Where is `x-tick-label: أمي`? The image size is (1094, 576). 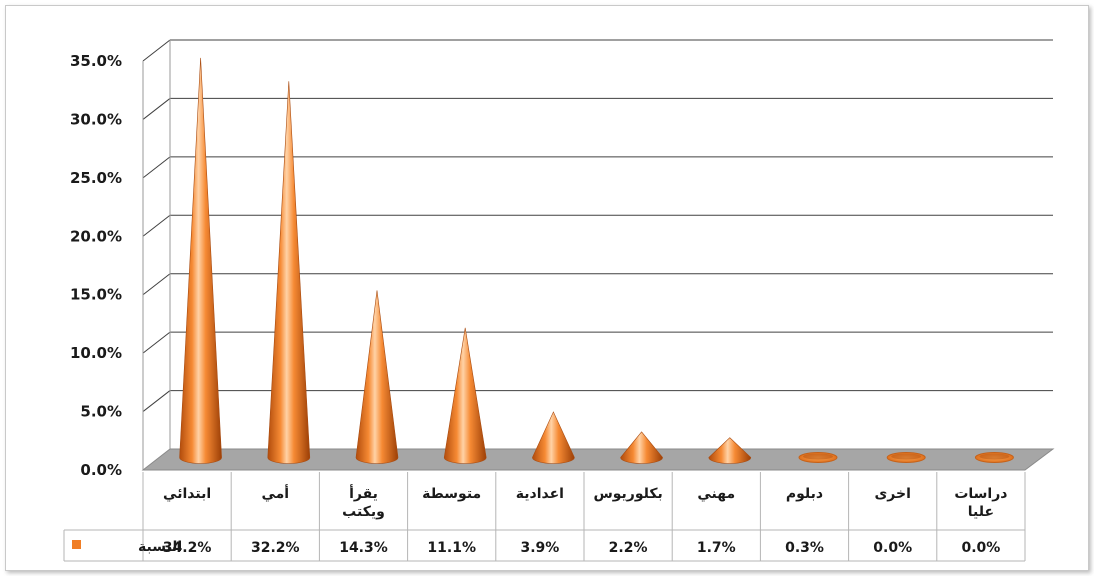 x-tick-label: أمي is located at coordinates (275, 493).